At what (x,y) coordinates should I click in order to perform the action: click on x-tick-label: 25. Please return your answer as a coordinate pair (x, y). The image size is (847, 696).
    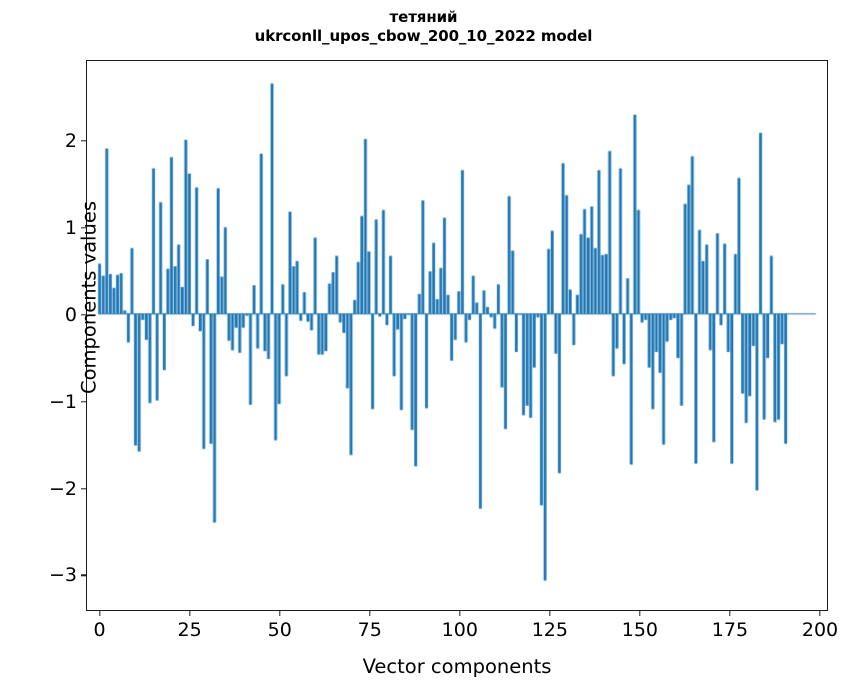
    Looking at the image, I should click on (189, 630).